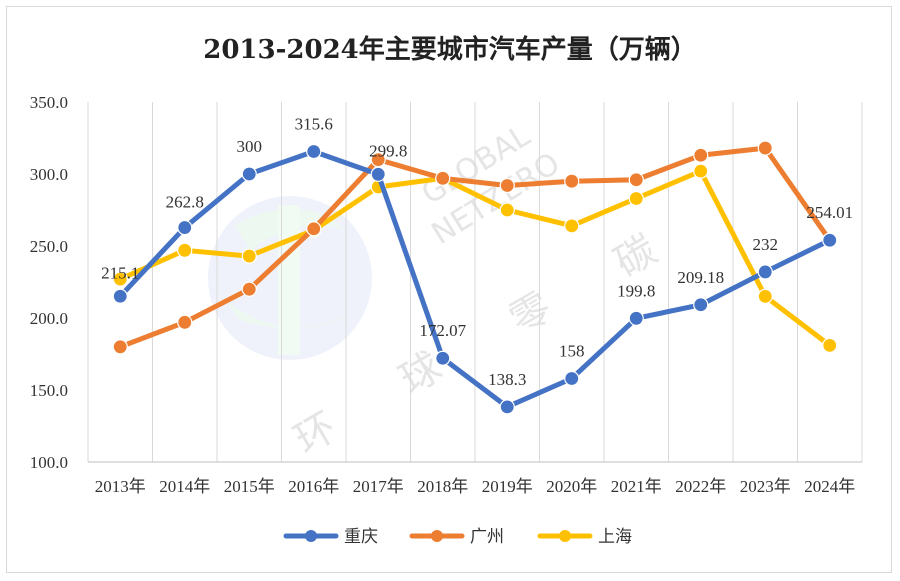 This screenshot has height=581, width=900. What do you see at coordinates (185, 202) in the screenshot?
I see `data-label: 262.8` at bounding box center [185, 202].